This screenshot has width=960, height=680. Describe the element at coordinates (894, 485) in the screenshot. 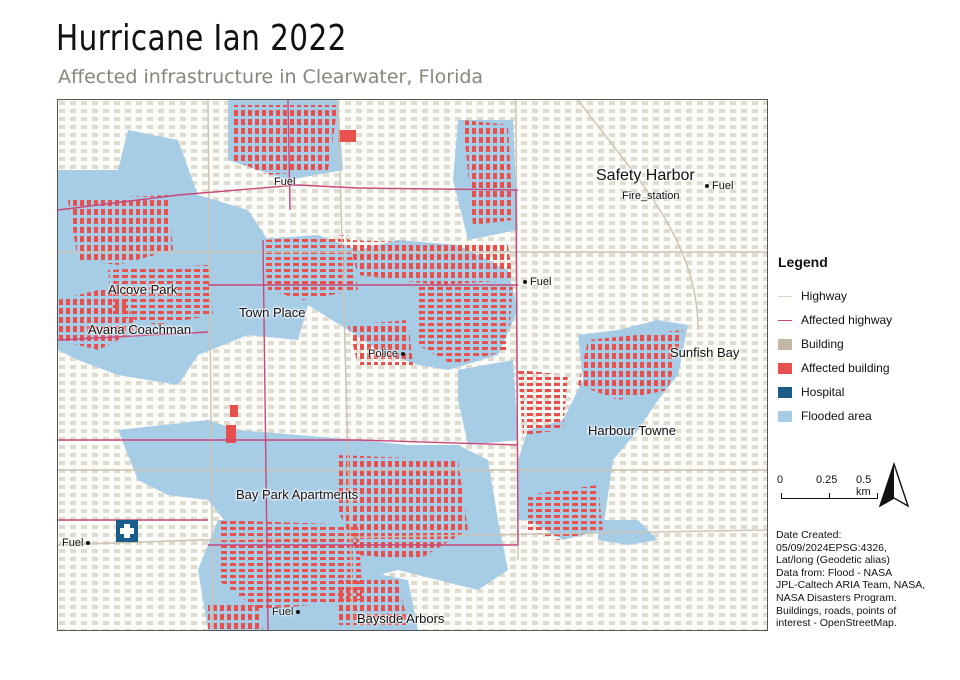

I see `north-arrow-icon` at that location.